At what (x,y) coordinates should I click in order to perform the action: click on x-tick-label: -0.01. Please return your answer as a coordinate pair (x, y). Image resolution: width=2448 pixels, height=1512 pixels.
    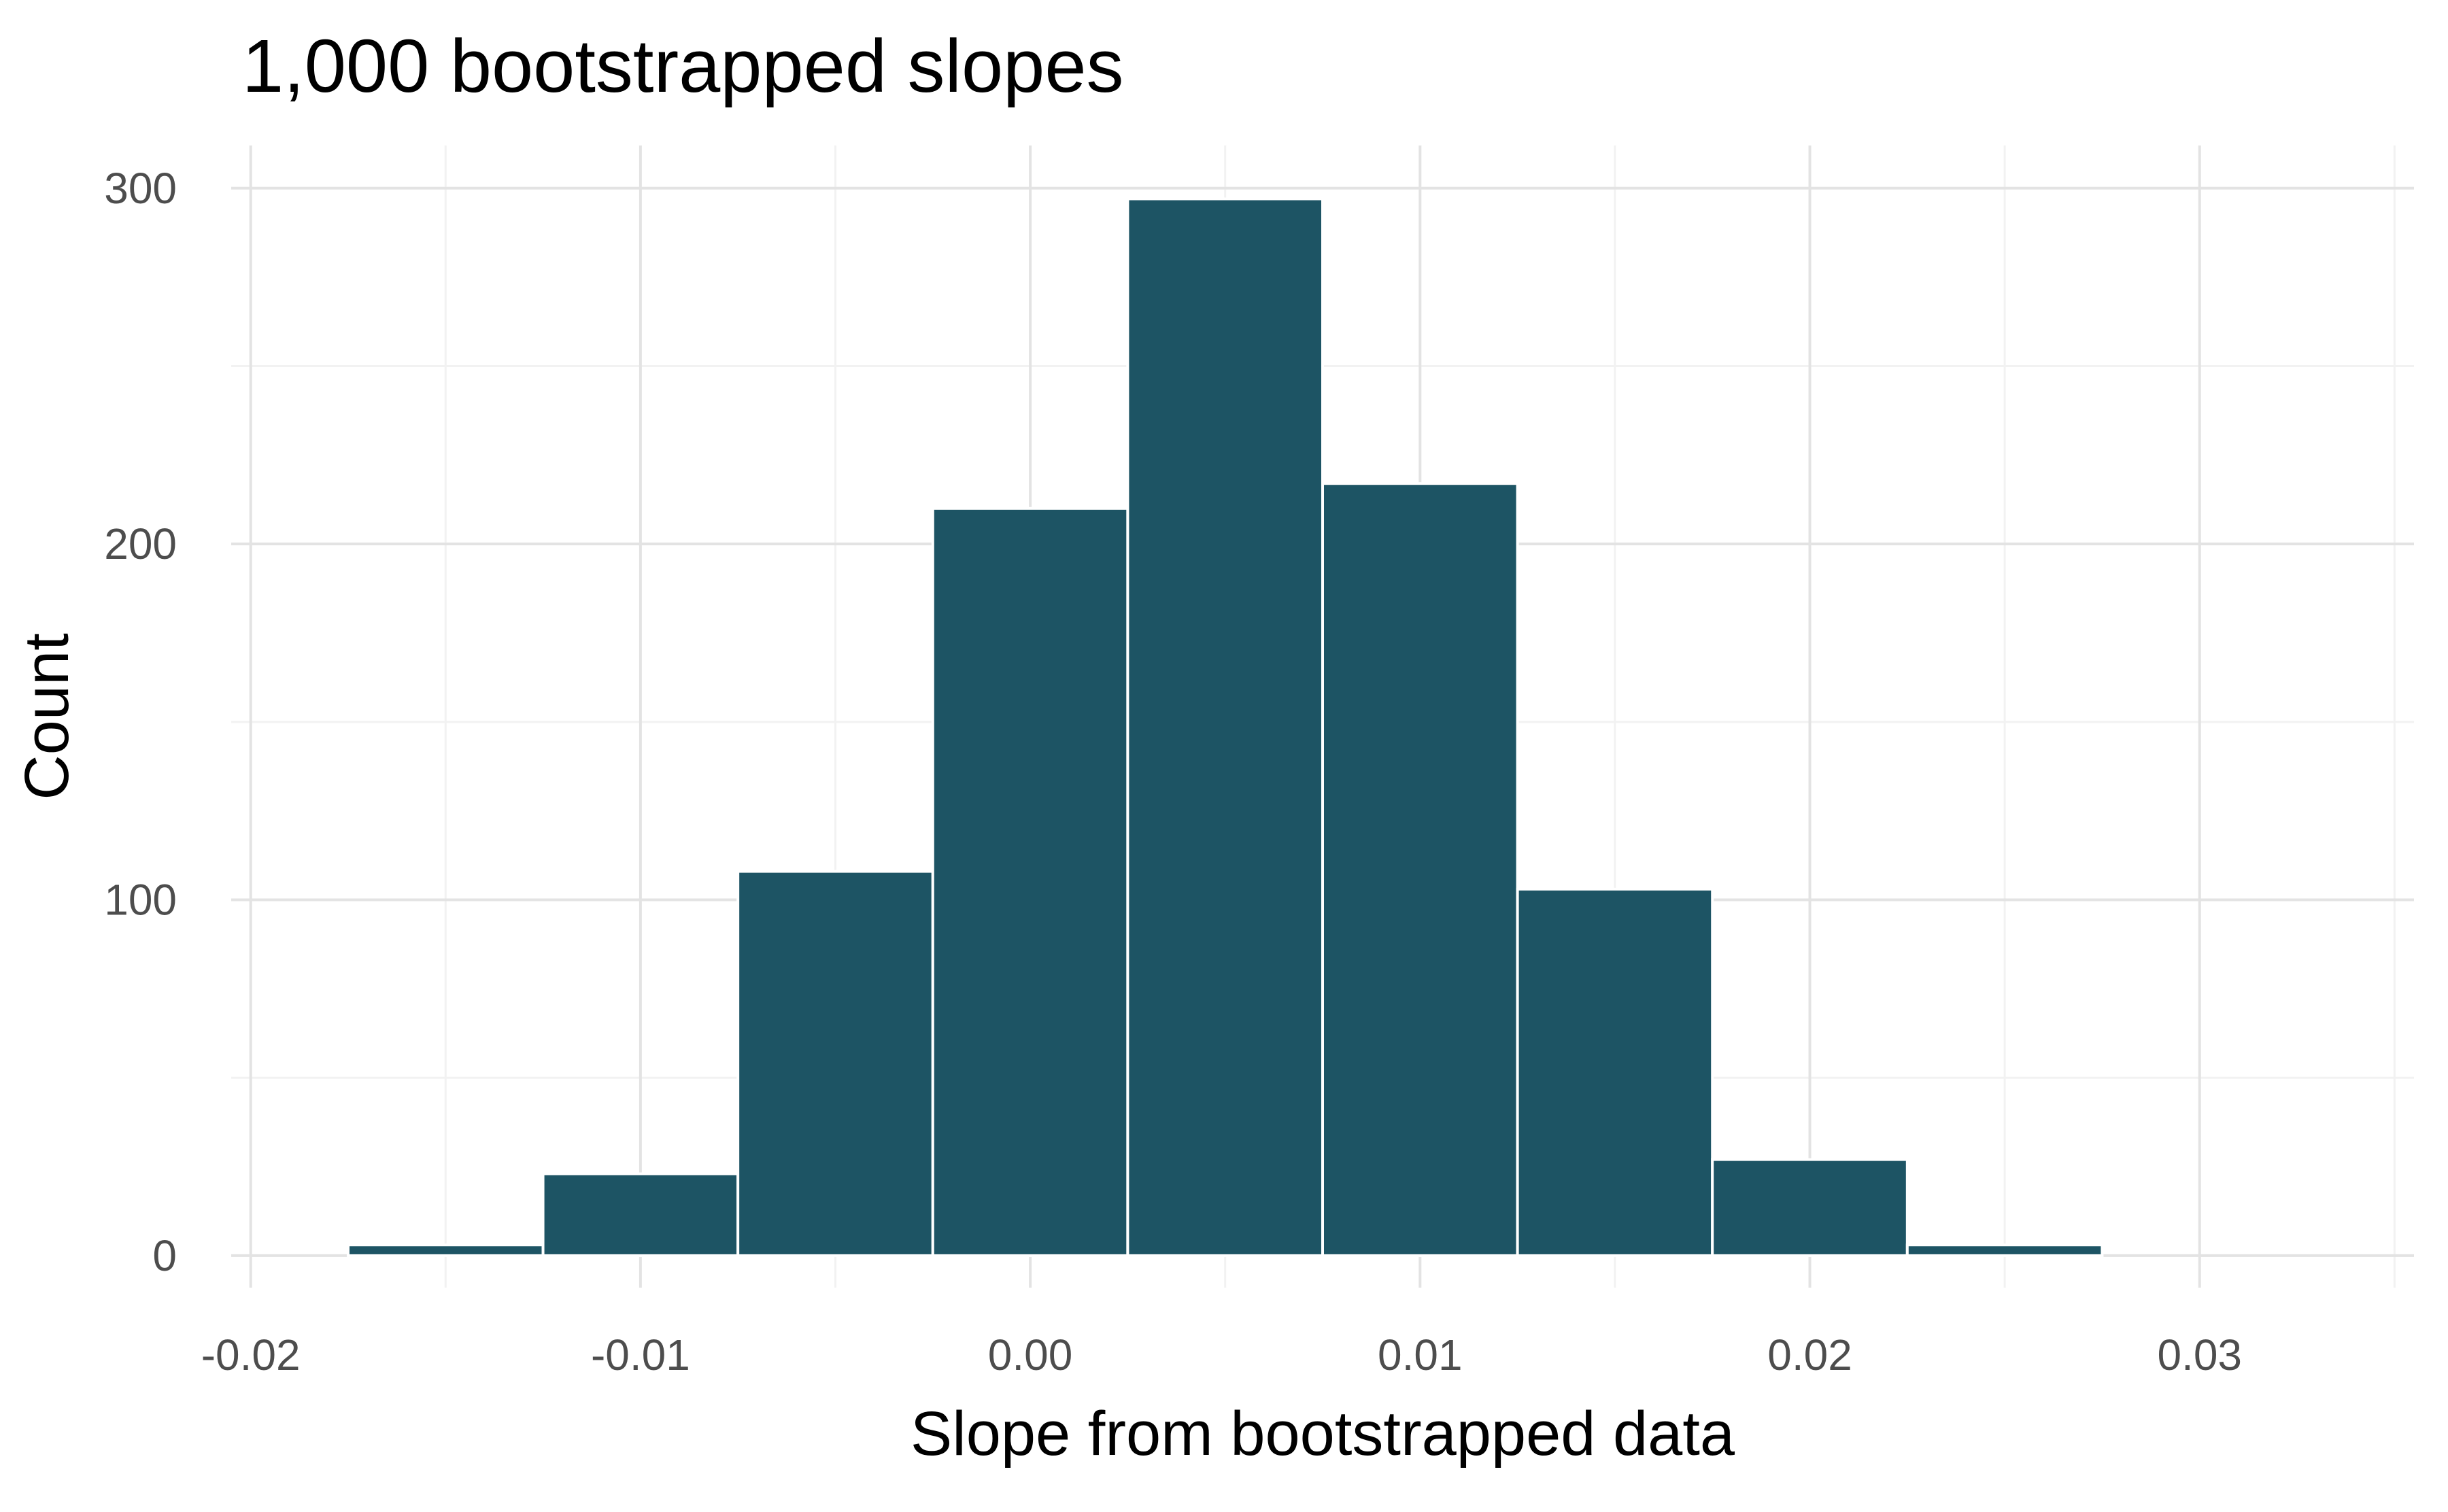
    Looking at the image, I should click on (641, 1354).